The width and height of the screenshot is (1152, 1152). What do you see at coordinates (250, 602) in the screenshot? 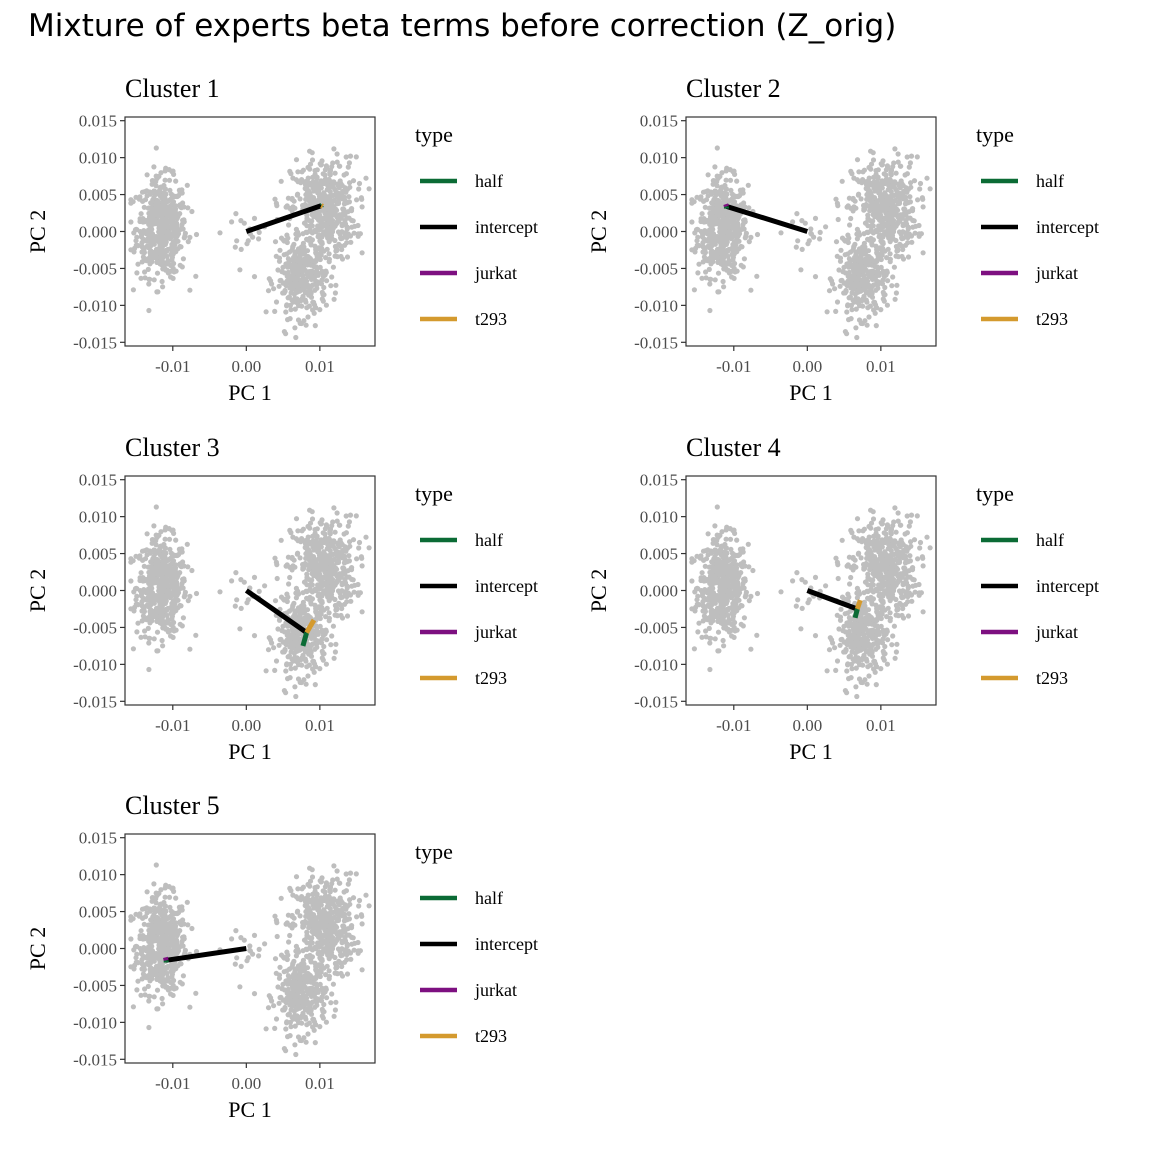
I see `background-points` at bounding box center [250, 602].